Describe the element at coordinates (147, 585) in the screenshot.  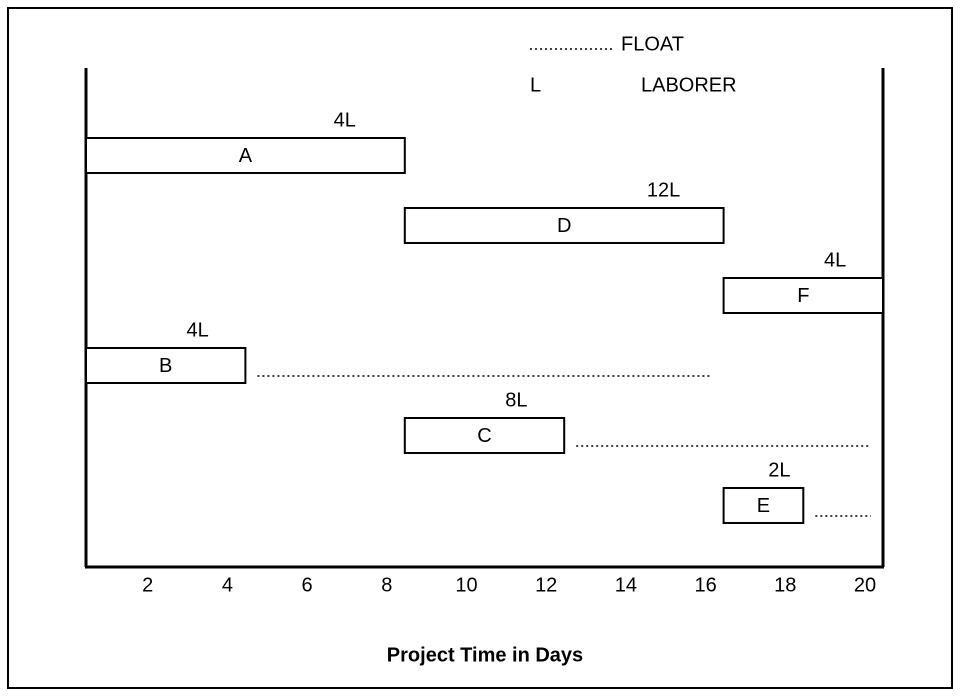
I see `x-tick-label: 2` at that location.